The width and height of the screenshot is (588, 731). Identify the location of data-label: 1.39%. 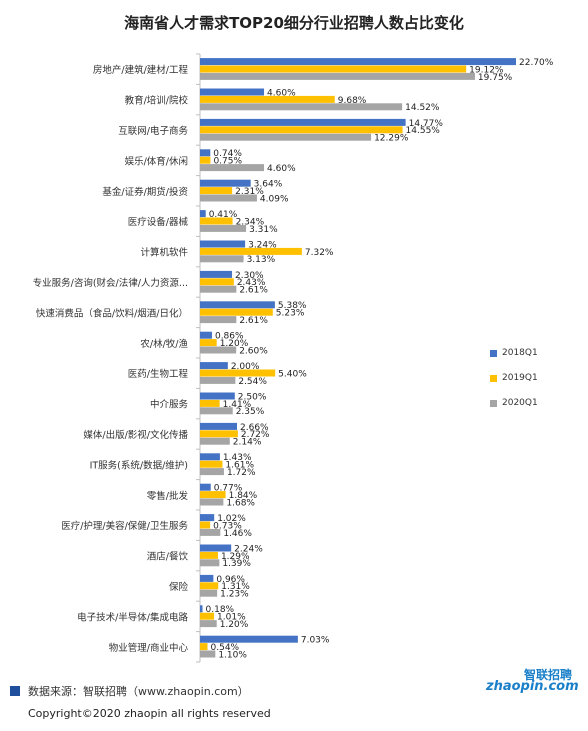
(236, 564).